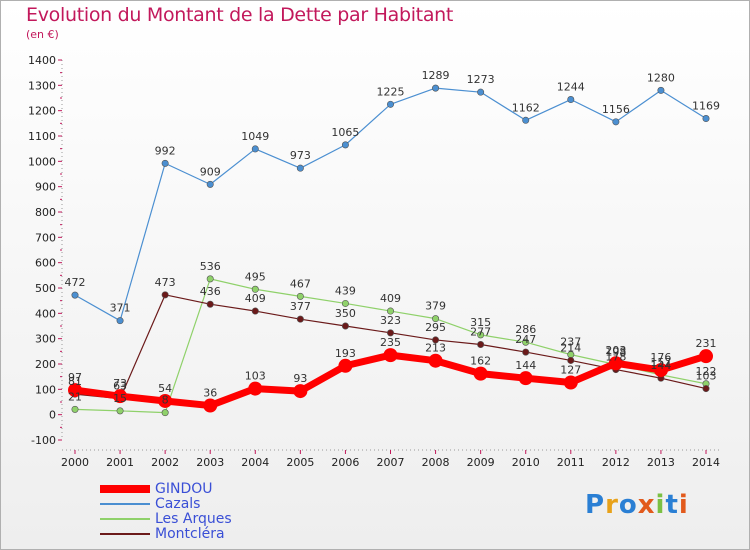 This screenshot has height=550, width=750. I want to click on data-label: 973, so click(300, 155).